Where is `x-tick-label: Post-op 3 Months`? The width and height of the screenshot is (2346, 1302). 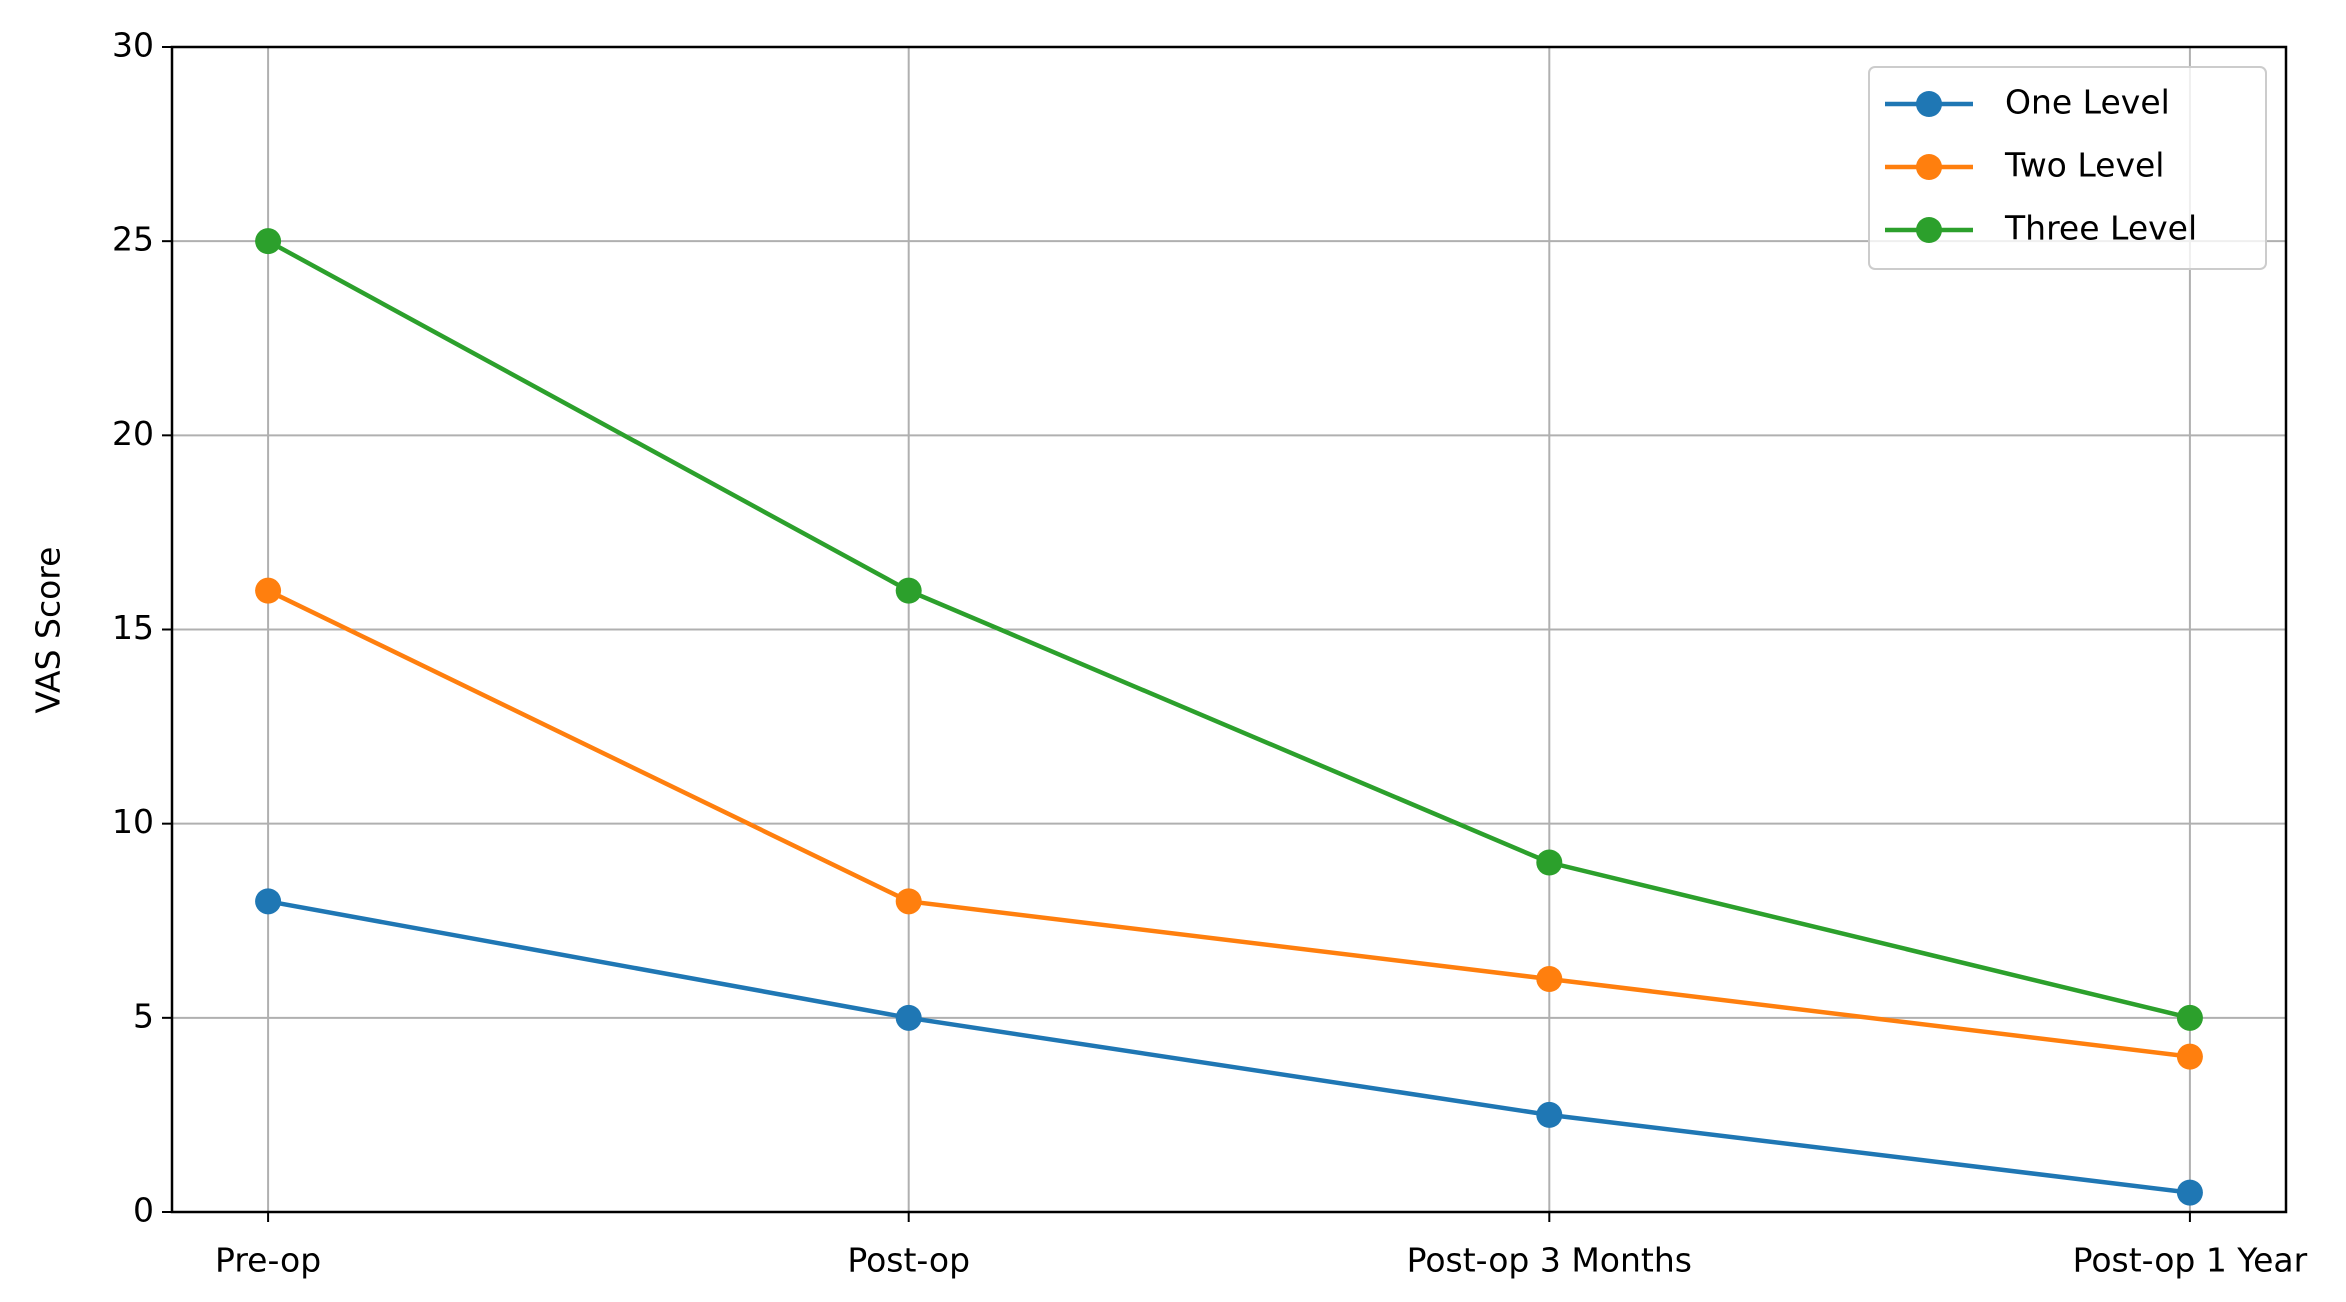 x-tick-label: Post-op 3 Months is located at coordinates (1549, 1260).